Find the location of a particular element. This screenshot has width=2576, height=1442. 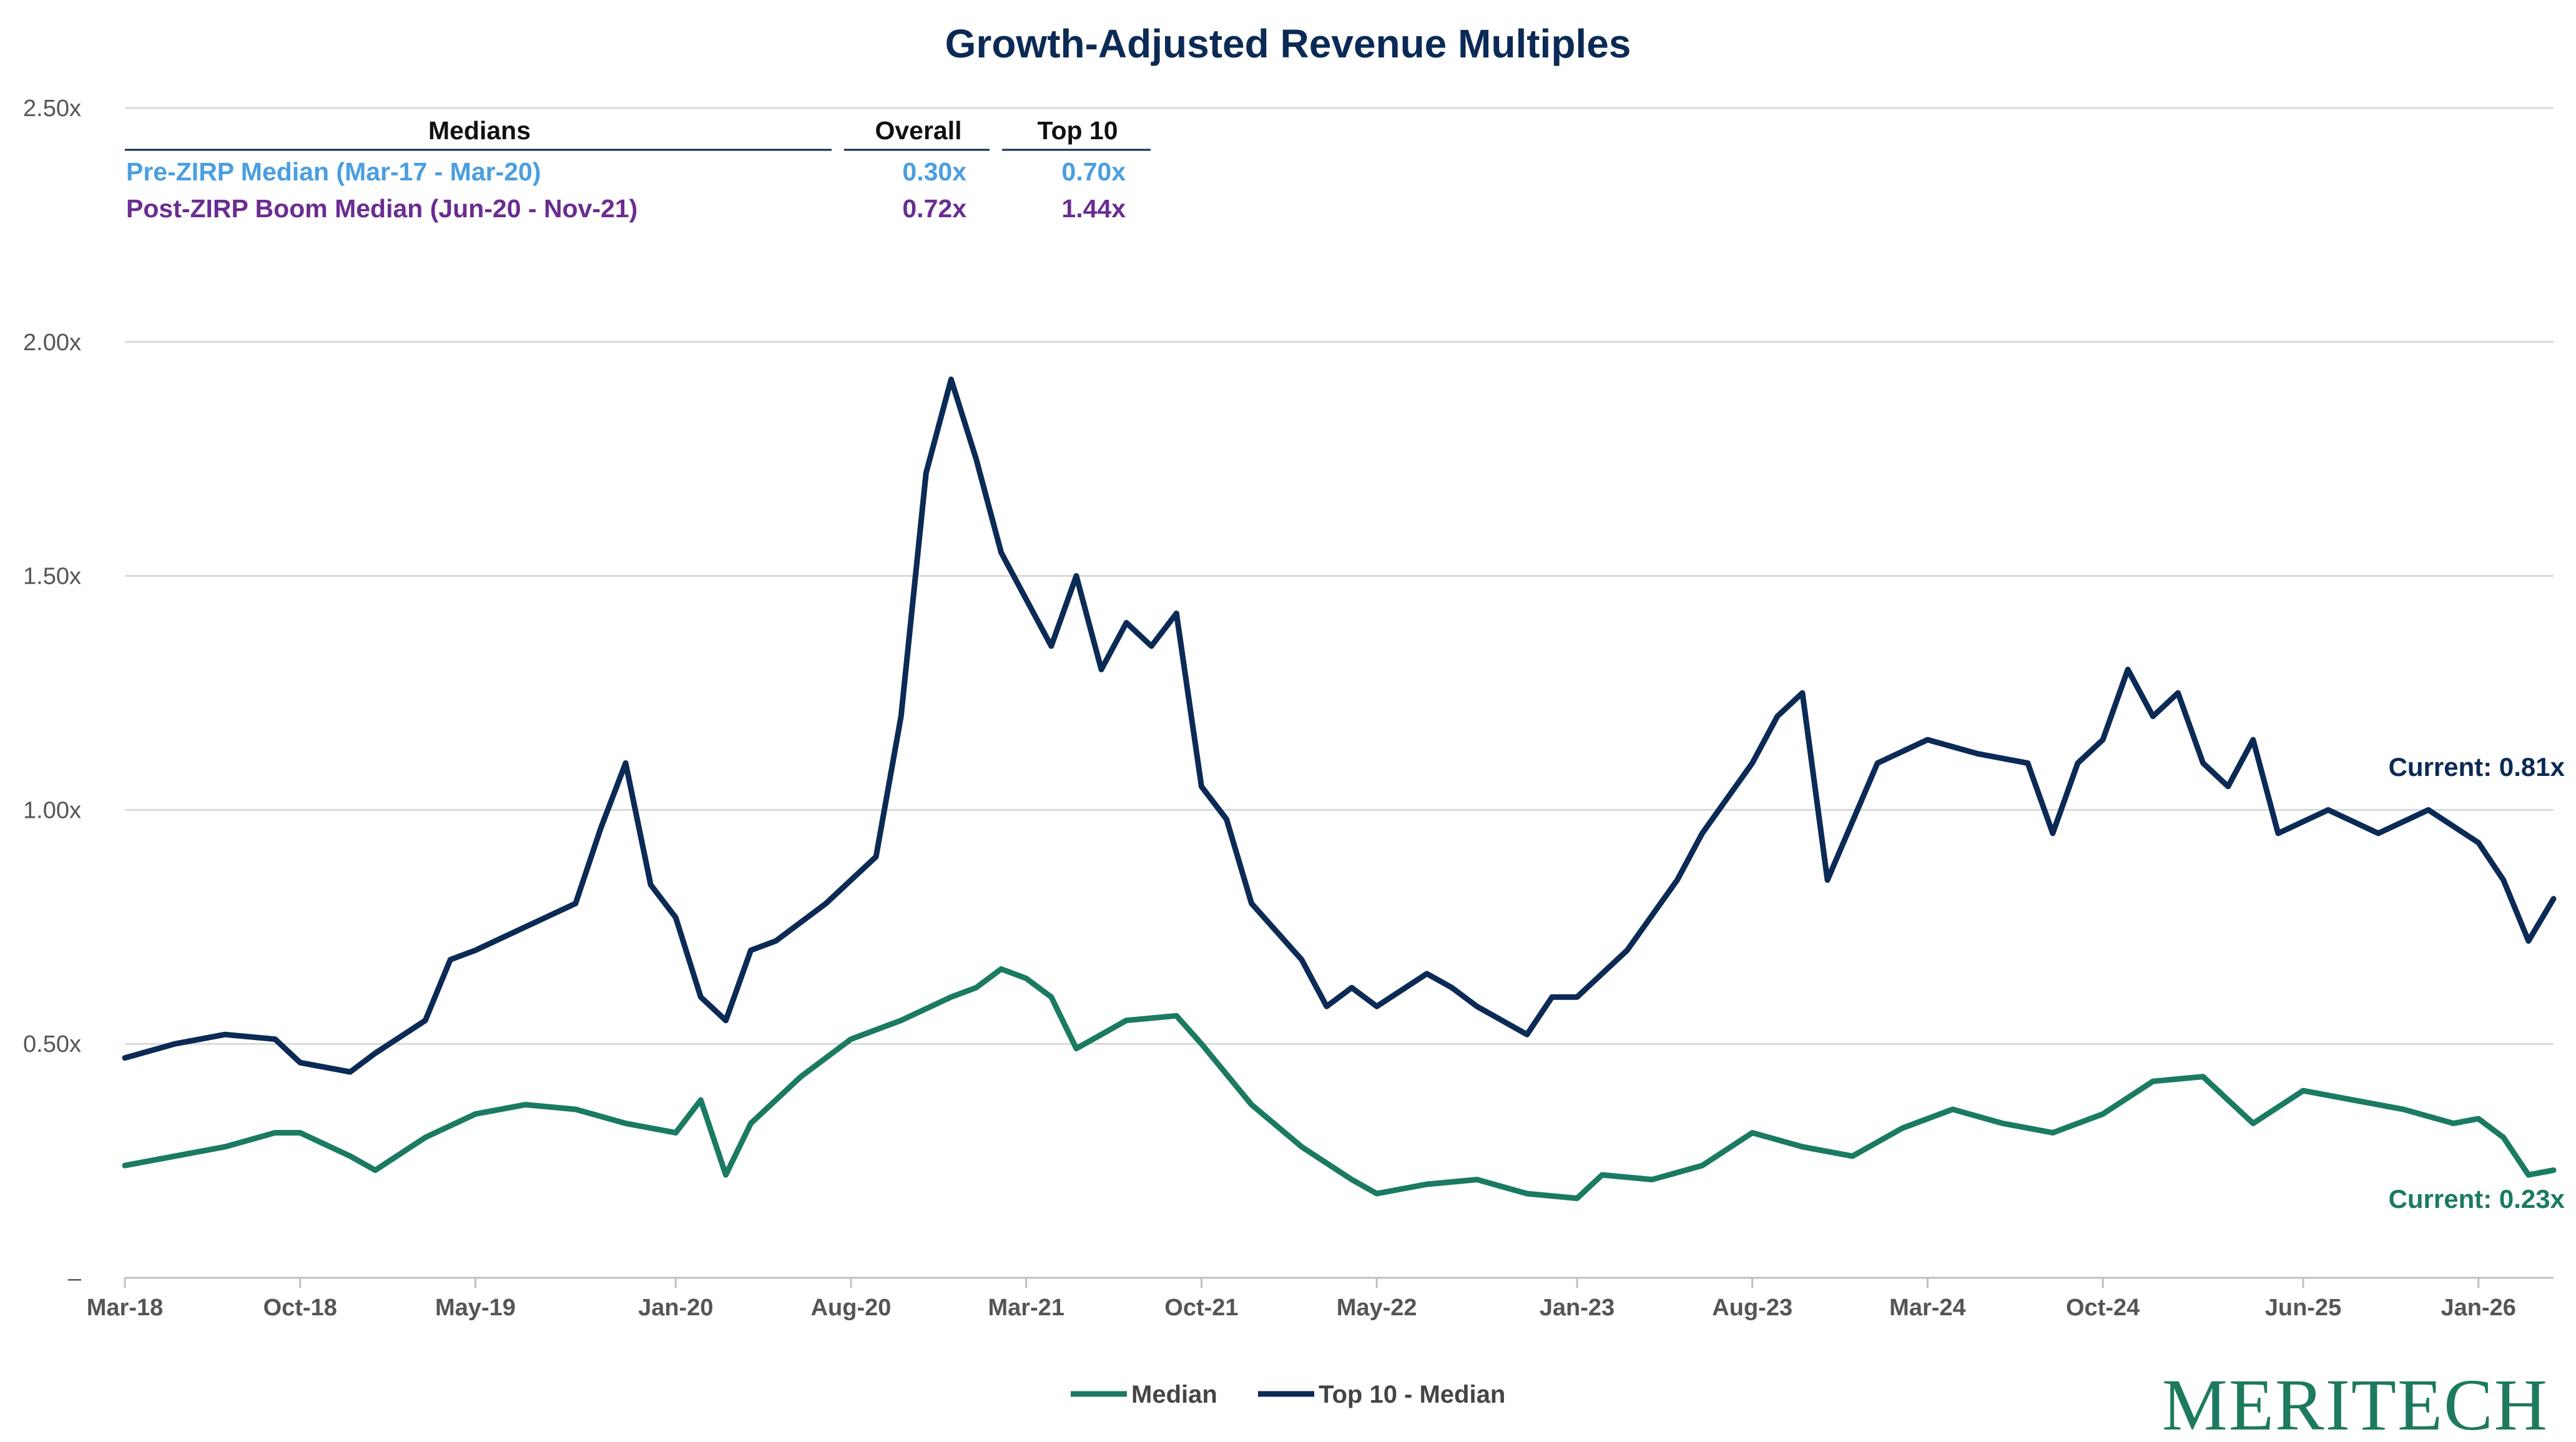

table-row-pre-zirp-top10: 0.70x is located at coordinates (1093, 172).